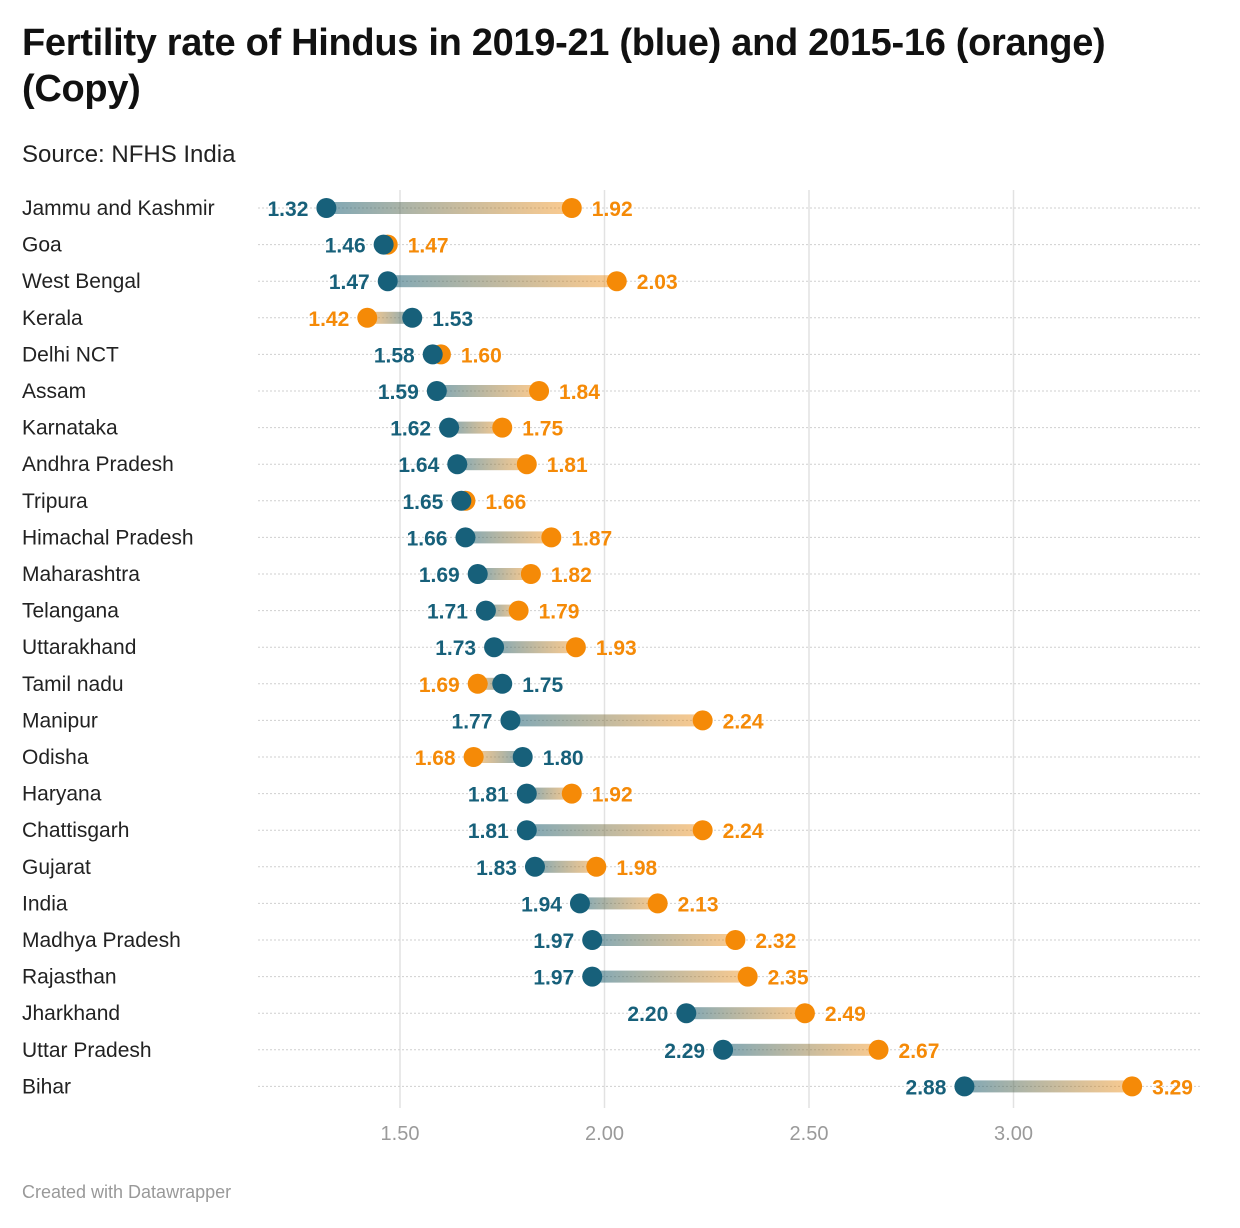 Image resolution: width=1240 pixels, height=1228 pixels. What do you see at coordinates (400, 1134) in the screenshot?
I see `x-tick-label: 1.50` at bounding box center [400, 1134].